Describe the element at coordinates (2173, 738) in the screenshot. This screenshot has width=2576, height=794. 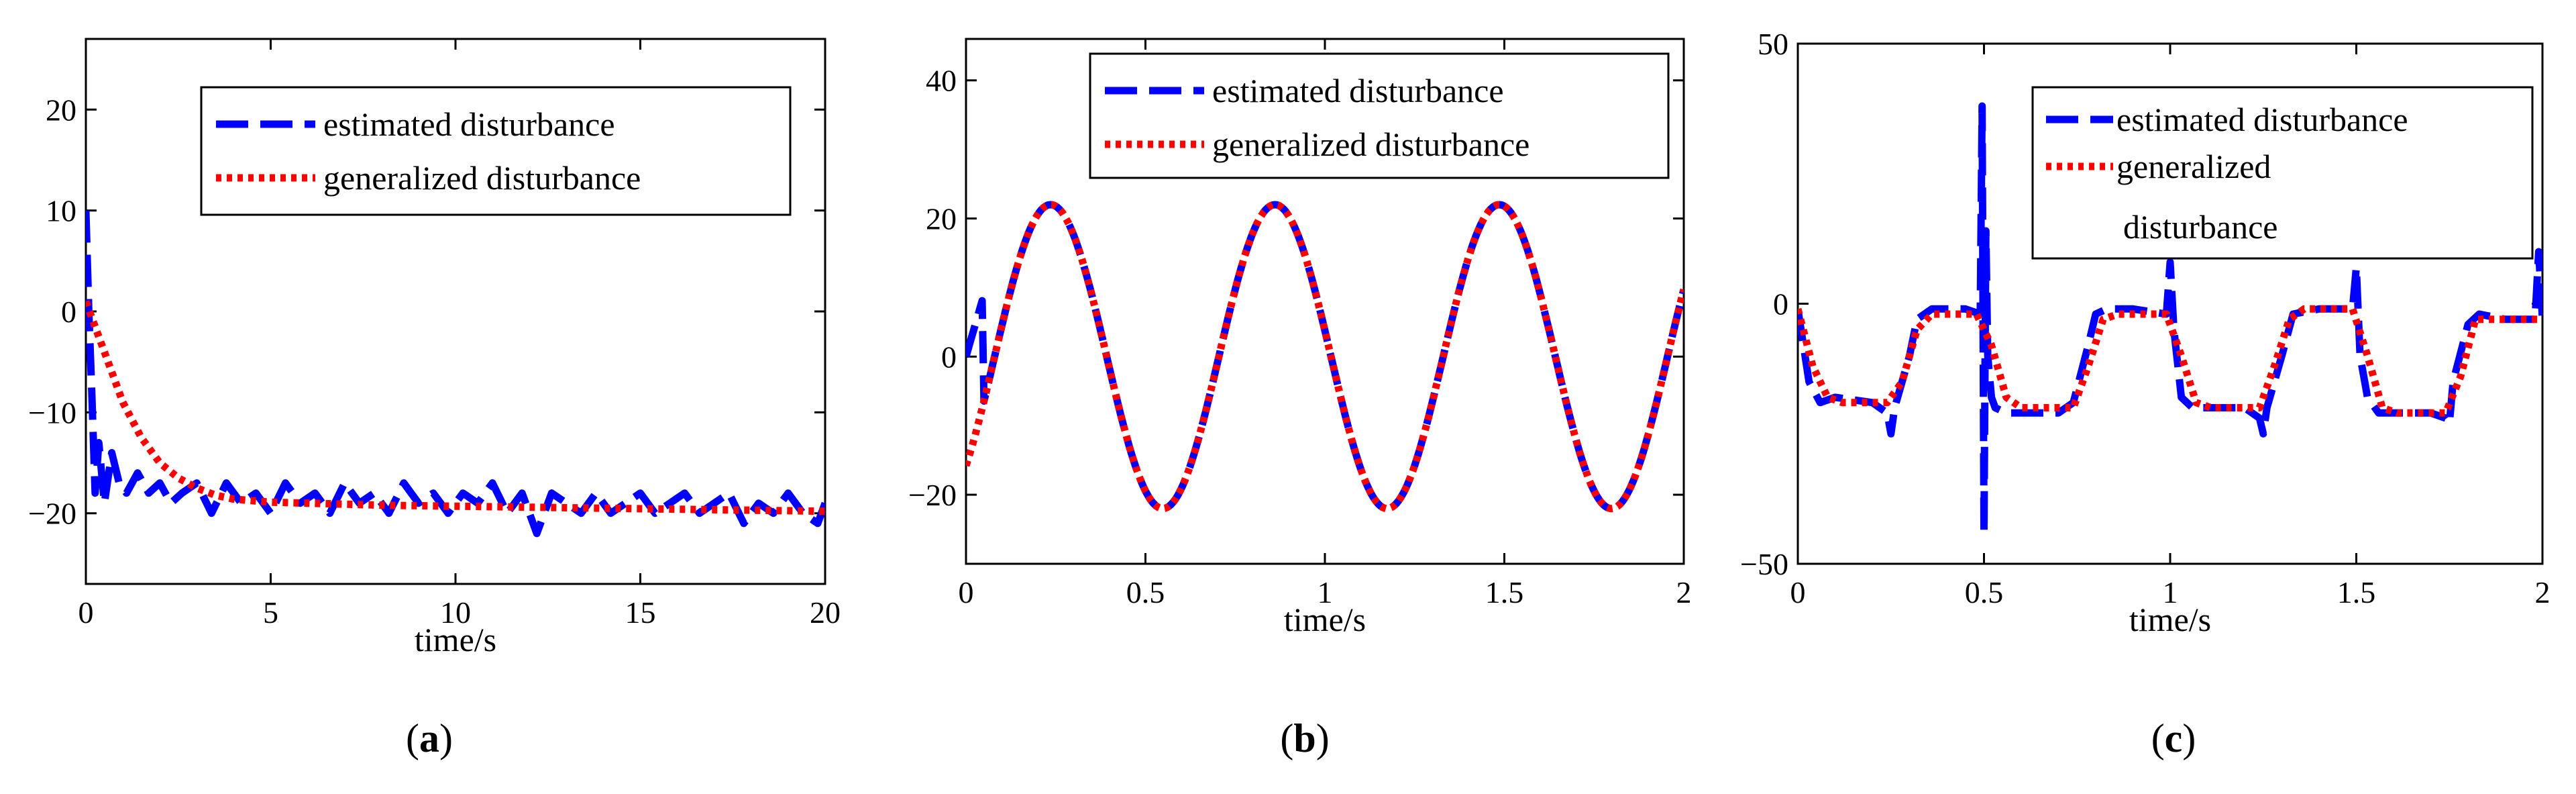
I see `panel-caption: (c)` at that location.